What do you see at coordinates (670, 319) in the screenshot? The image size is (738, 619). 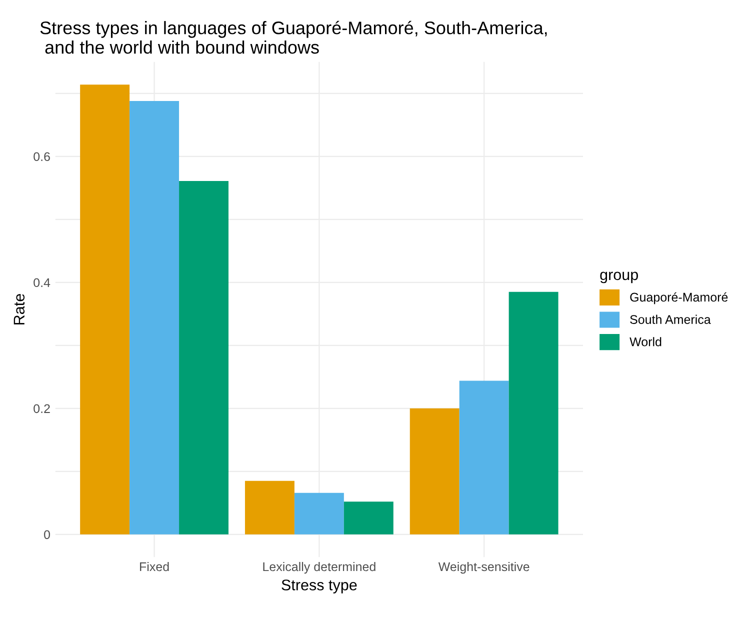 I see `legend-label: South America` at bounding box center [670, 319].